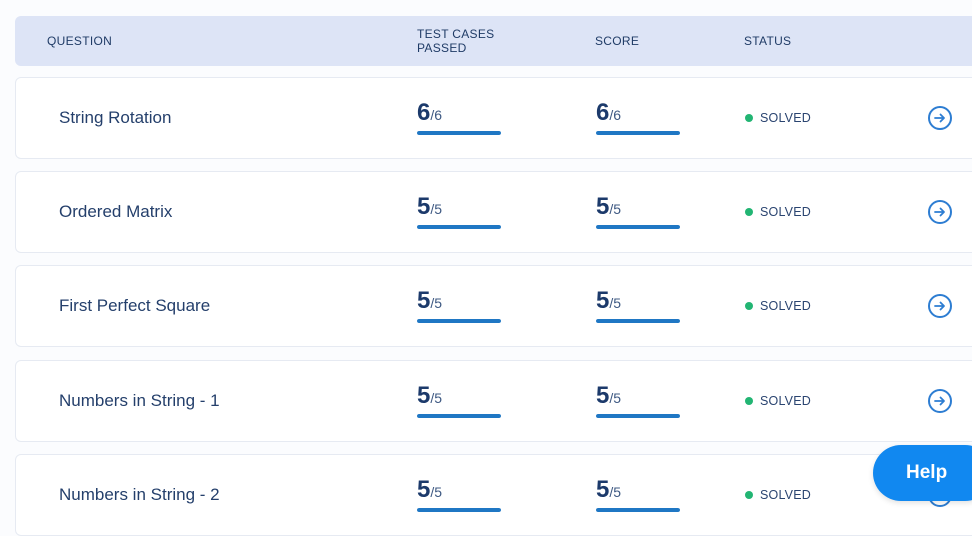 The width and height of the screenshot is (972, 536). Describe the element at coordinates (135, 305) in the screenshot. I see `question-name: First Perfect Square` at that location.